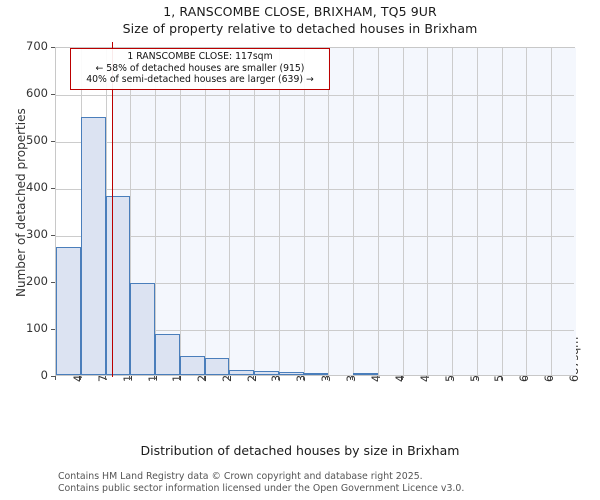 This screenshot has height=500, width=600. Describe the element at coordinates (37, 93) in the screenshot. I see `y-tick-label: 600` at that location.